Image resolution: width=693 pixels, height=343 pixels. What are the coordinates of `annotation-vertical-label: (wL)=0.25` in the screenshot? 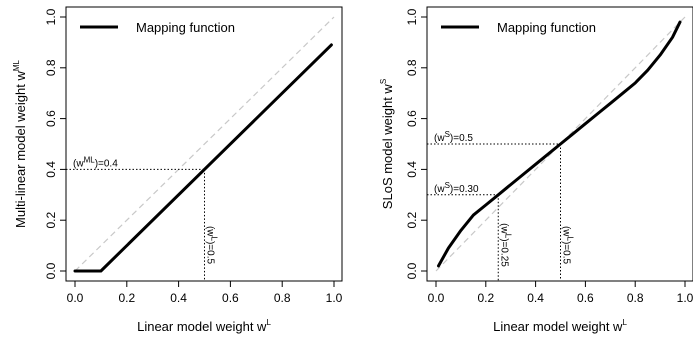 It's located at (505, 245).